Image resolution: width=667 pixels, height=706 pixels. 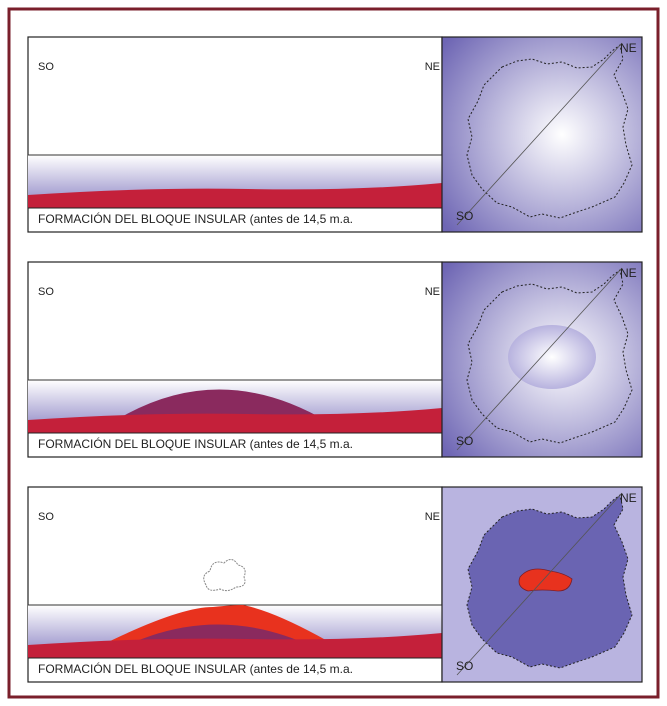 What do you see at coordinates (545, 580) in the screenshot?
I see `caldera` at bounding box center [545, 580].